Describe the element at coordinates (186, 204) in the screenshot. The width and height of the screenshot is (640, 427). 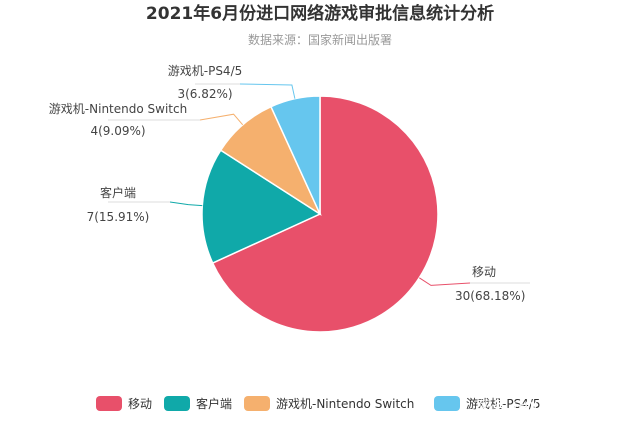
I see `leader-line-client` at that location.